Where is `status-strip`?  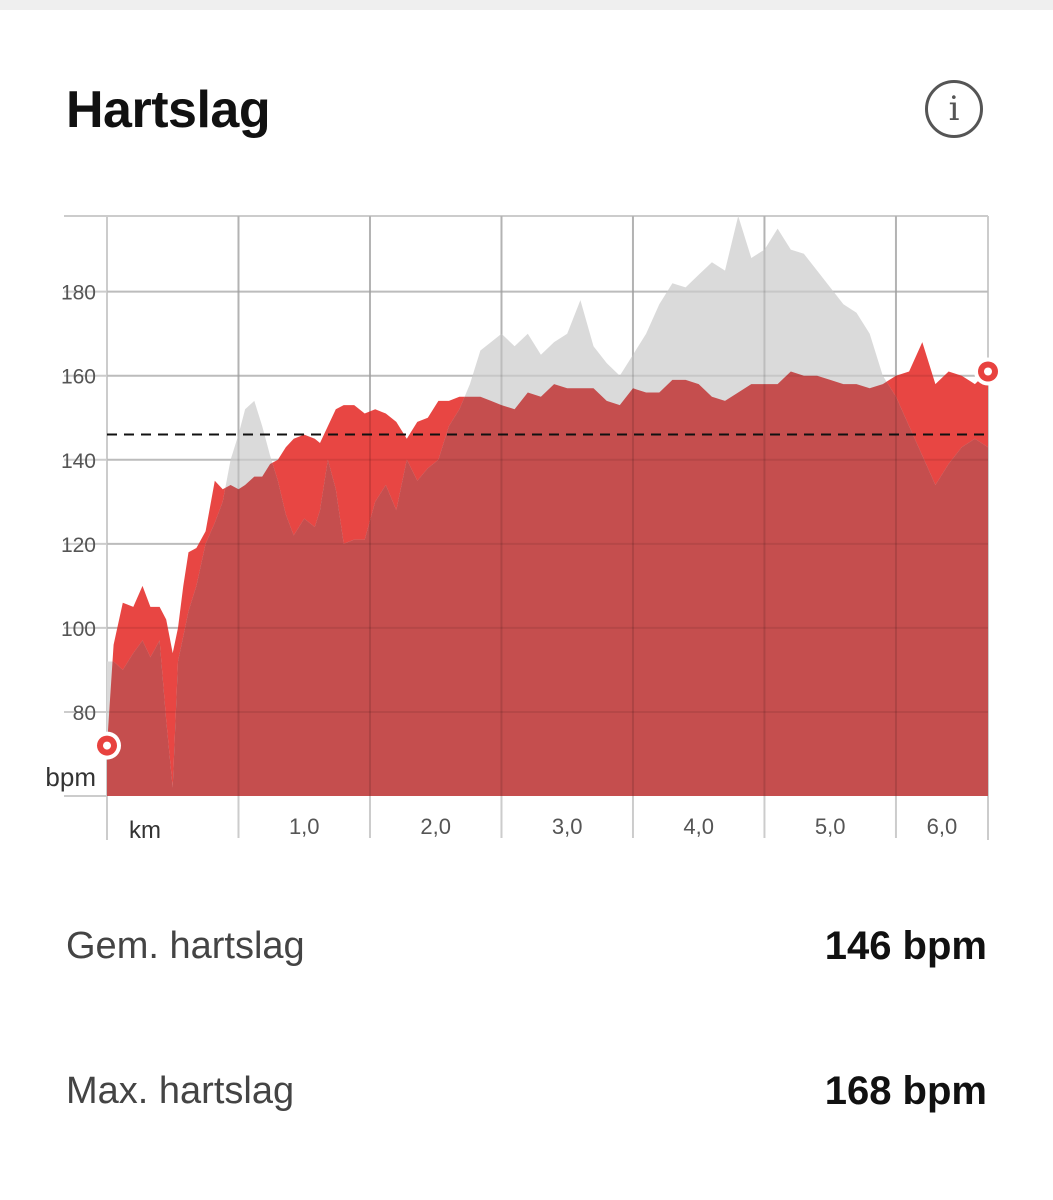
status-strip is located at coordinates (526, 5).